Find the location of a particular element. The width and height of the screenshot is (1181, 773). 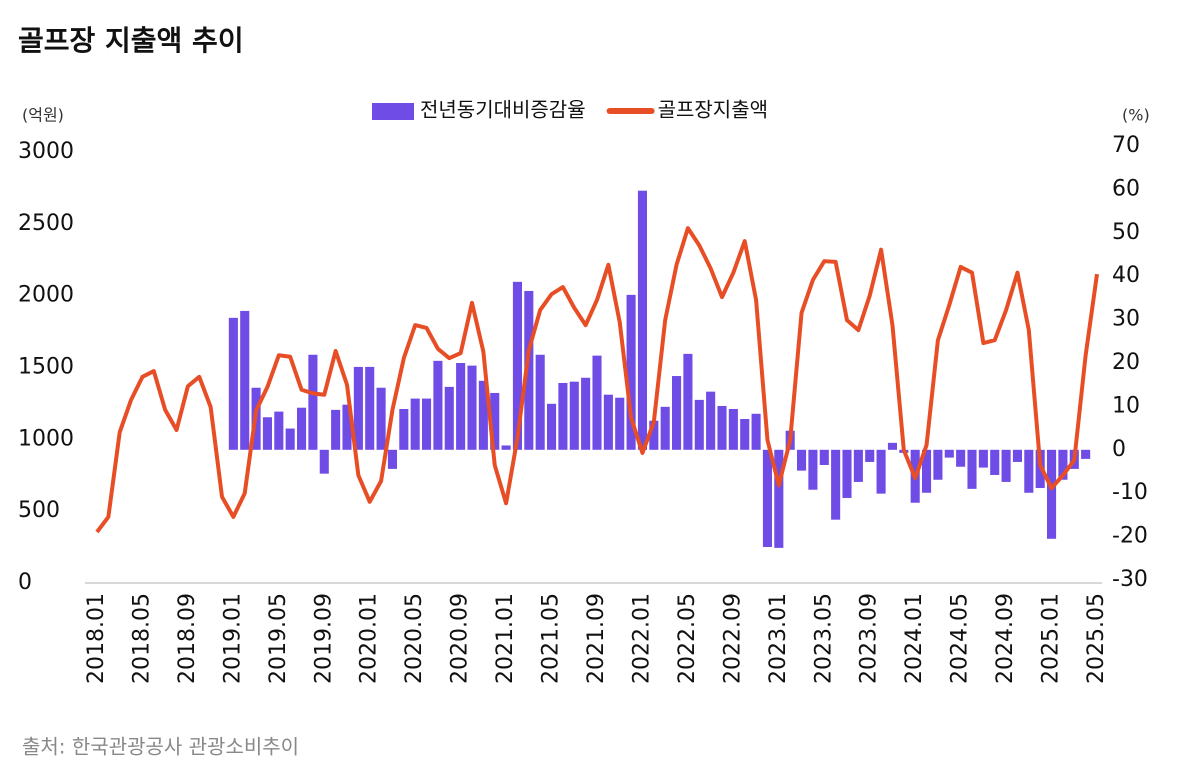

x-tick-label: 2022.01 is located at coordinates (641, 638).